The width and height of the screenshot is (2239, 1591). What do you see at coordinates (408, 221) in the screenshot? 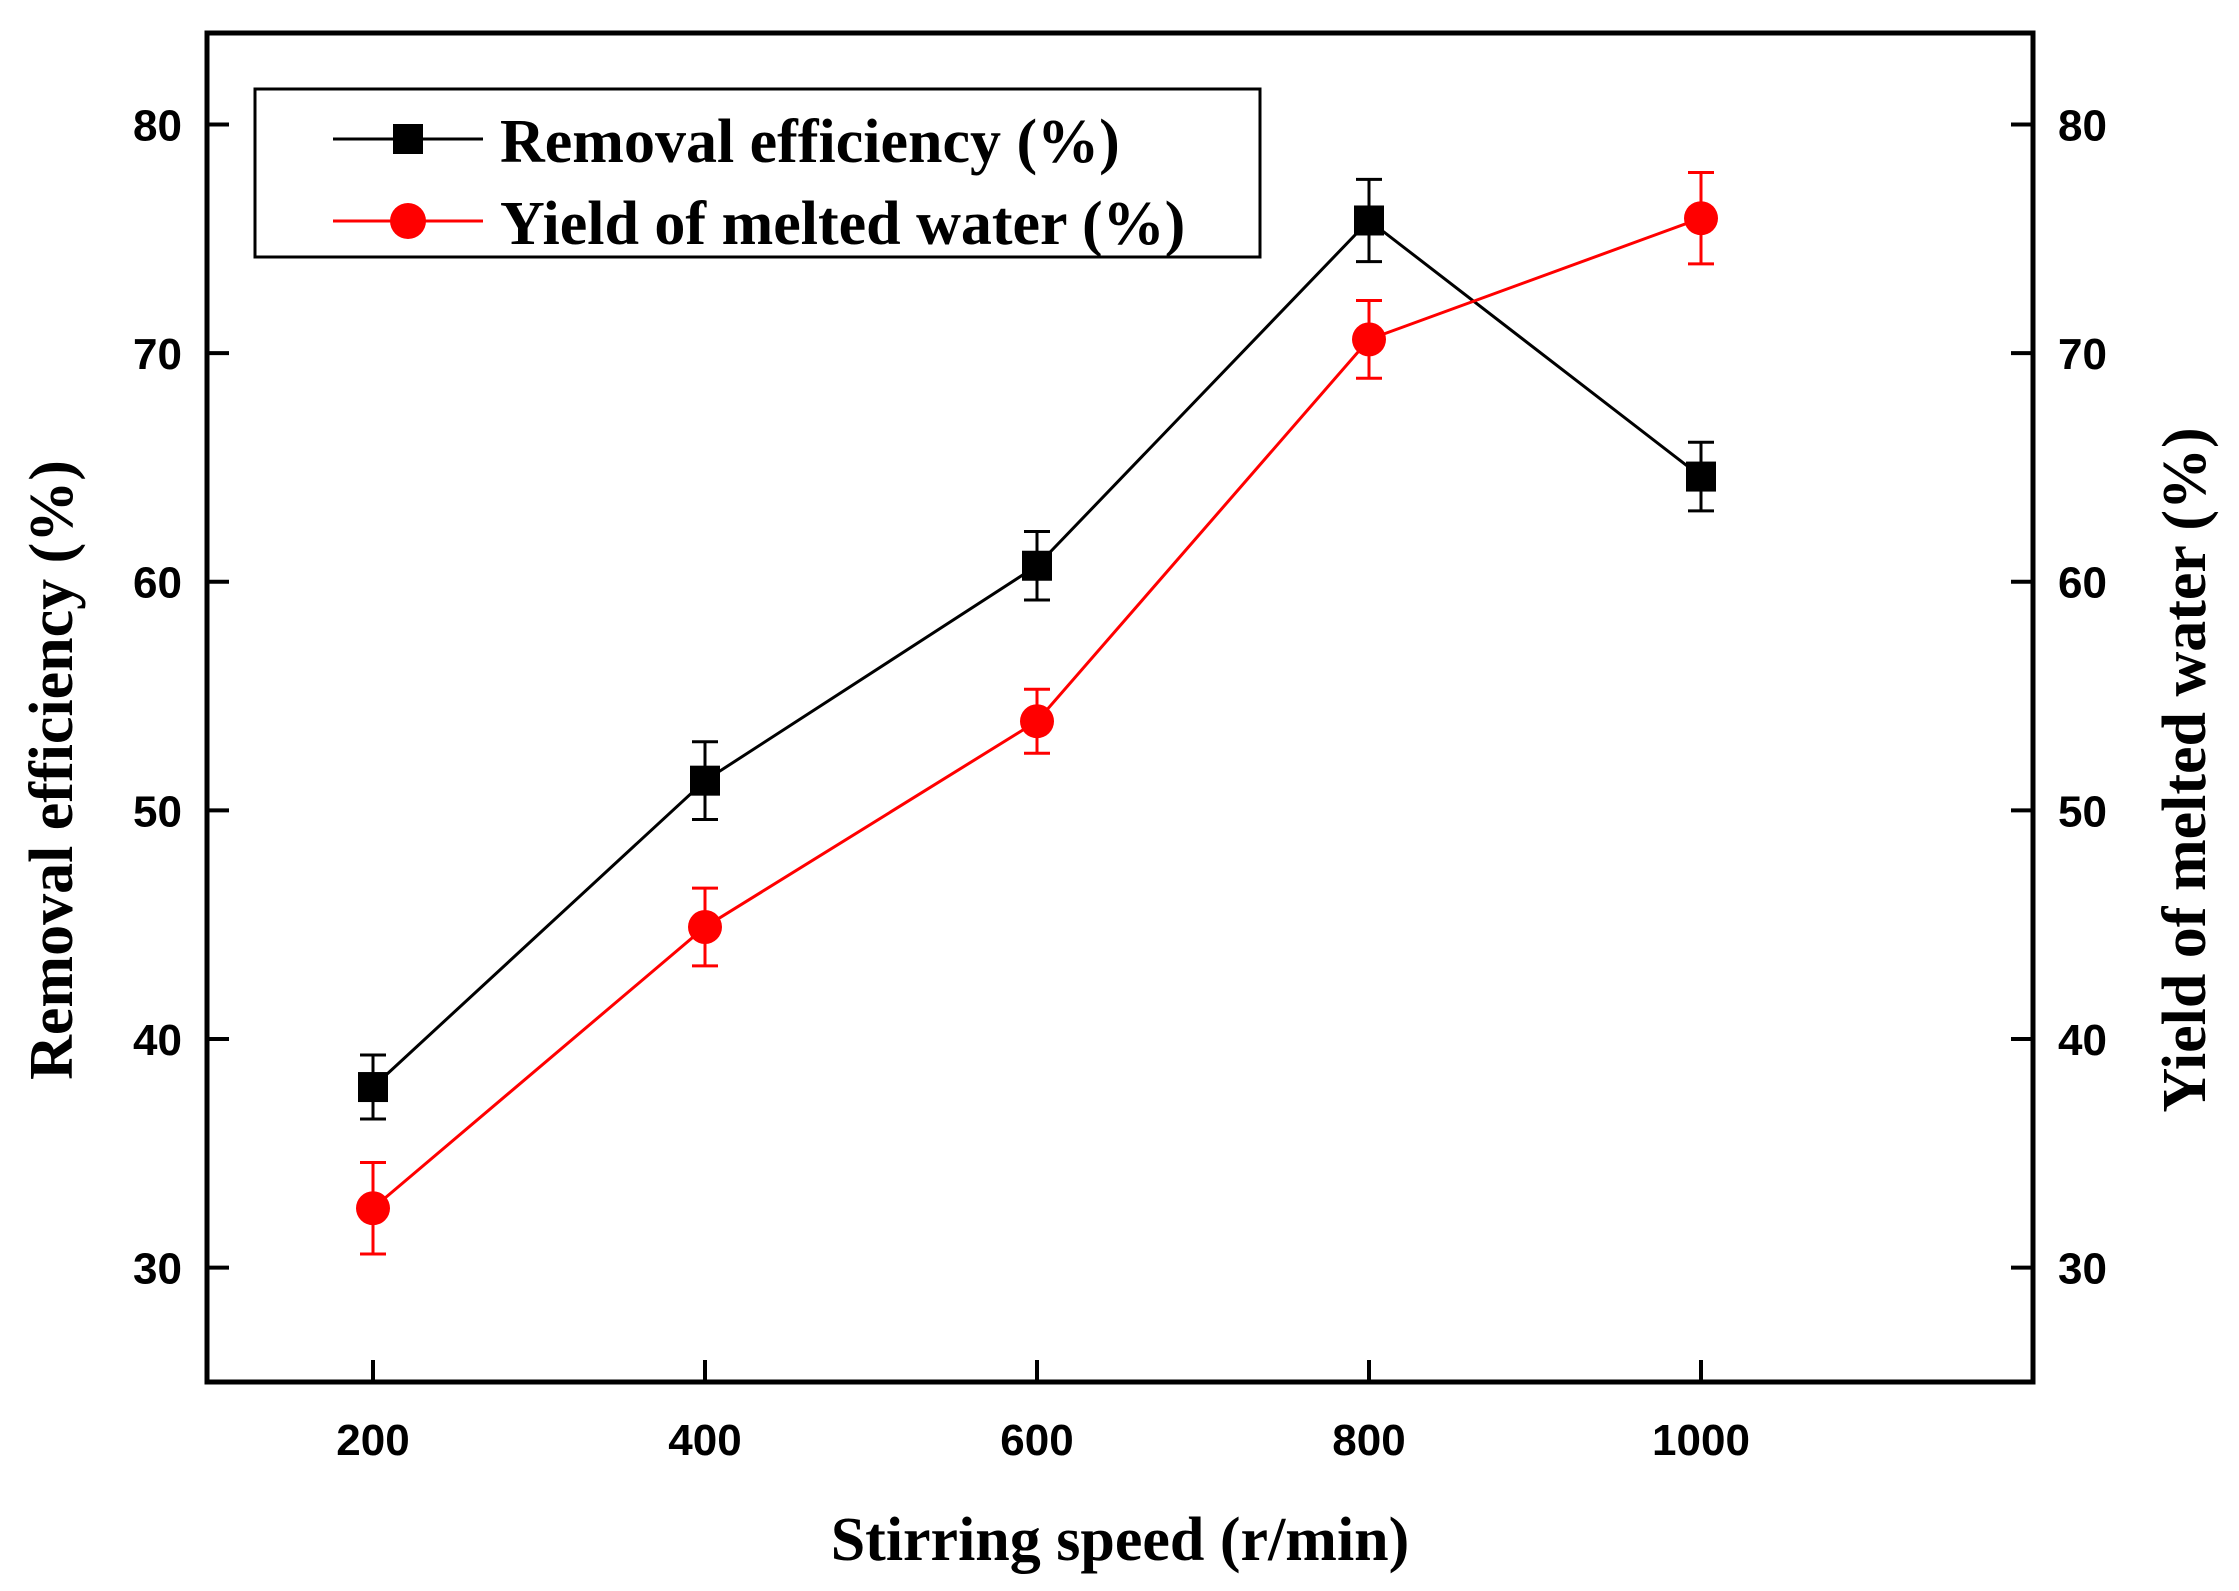
I see `legend-marker-yield-melted-water` at bounding box center [408, 221].